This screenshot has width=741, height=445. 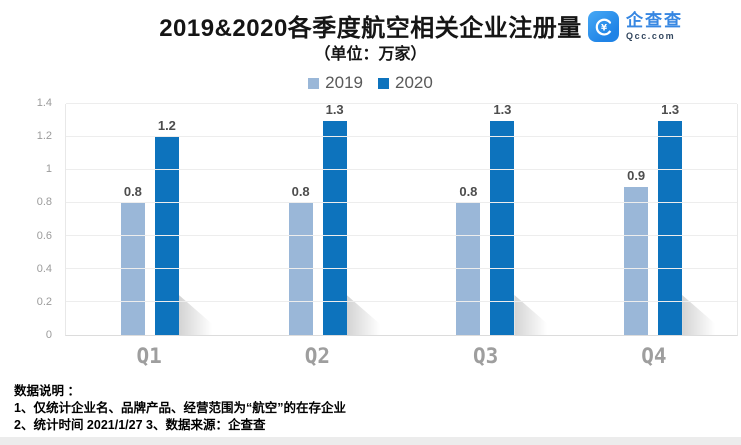 I want to click on legend-swatch-2020, so click(x=383, y=83).